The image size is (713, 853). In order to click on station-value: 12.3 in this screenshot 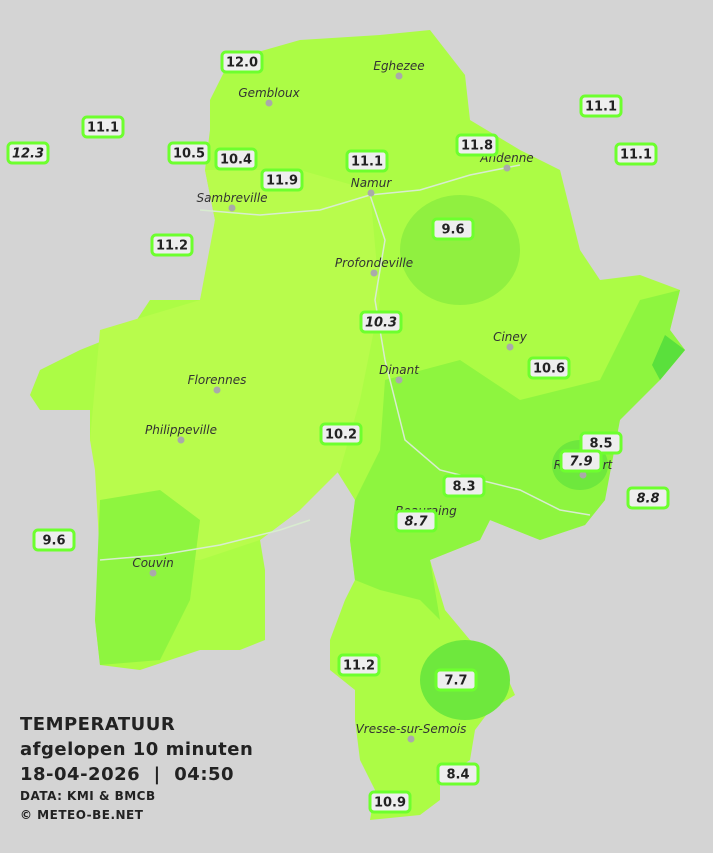, I will do `click(28, 154)`.